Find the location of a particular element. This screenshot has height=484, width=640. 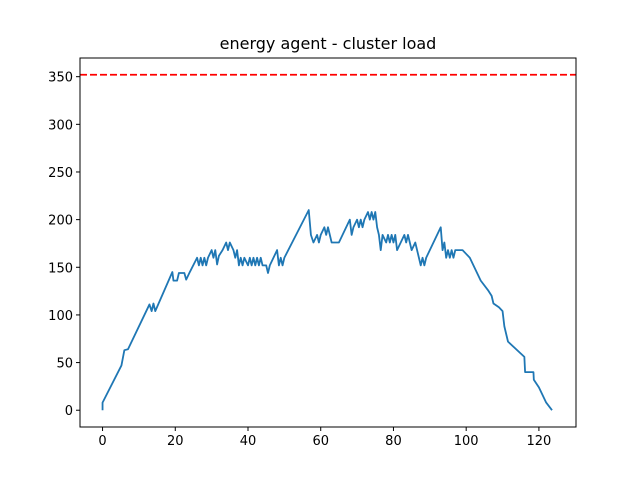

y-tick-label: 200 is located at coordinates (60, 221).